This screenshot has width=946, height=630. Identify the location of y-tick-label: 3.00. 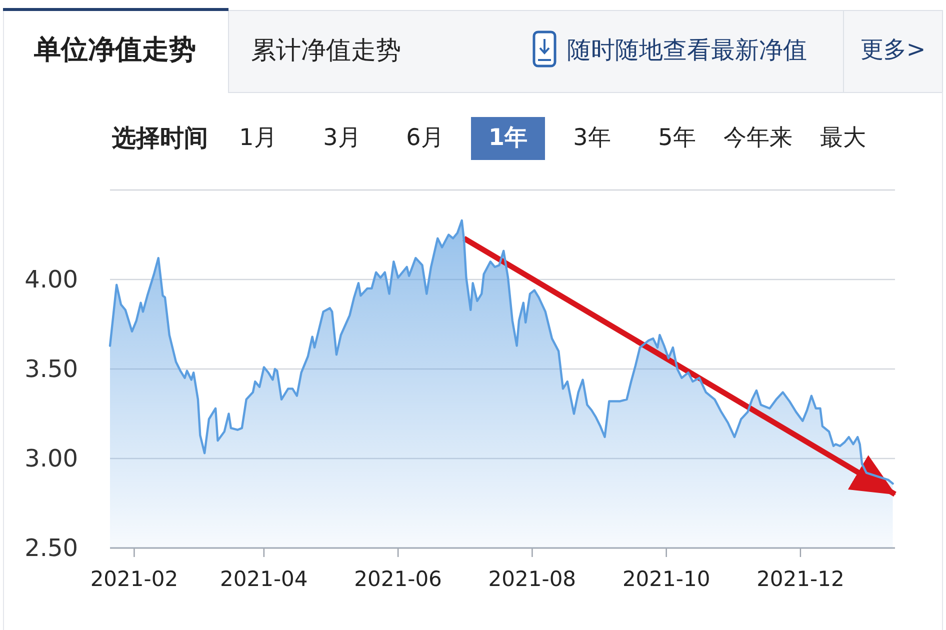
(51, 458).